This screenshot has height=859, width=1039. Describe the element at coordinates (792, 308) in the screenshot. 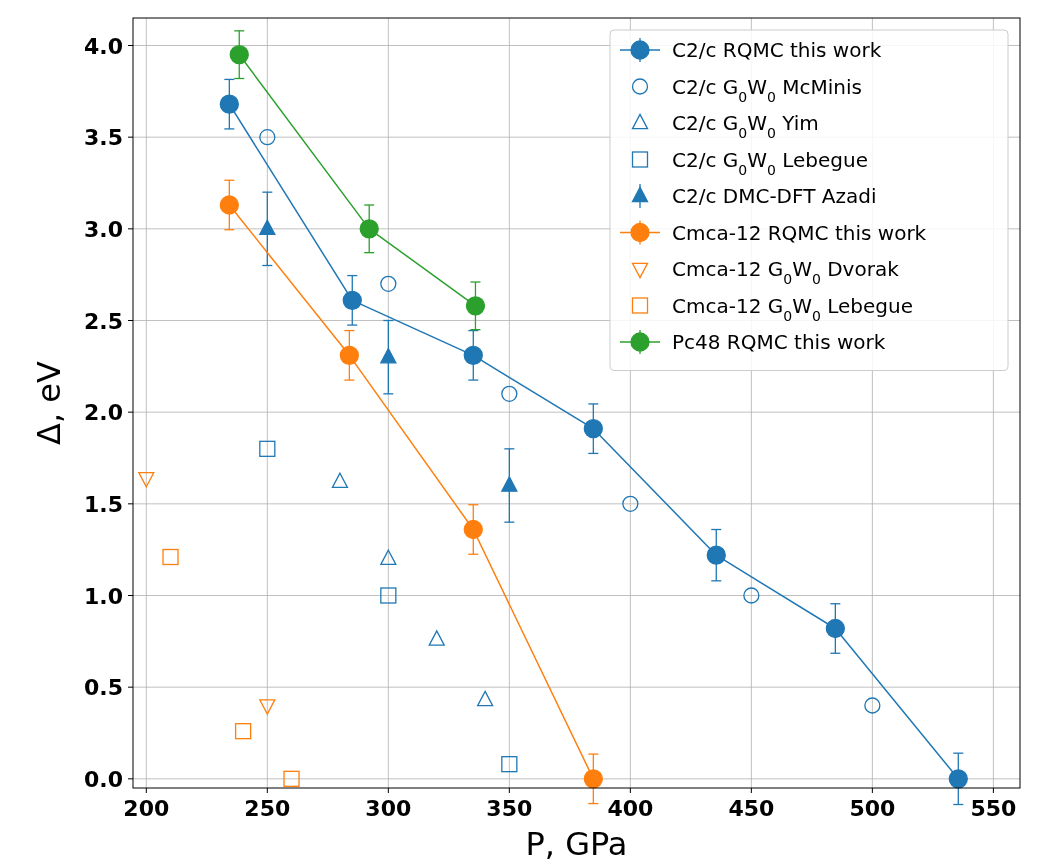

I see `legend-label: Cmca-12 G$_{0}$W$_{0}$ Lebegue` at that location.